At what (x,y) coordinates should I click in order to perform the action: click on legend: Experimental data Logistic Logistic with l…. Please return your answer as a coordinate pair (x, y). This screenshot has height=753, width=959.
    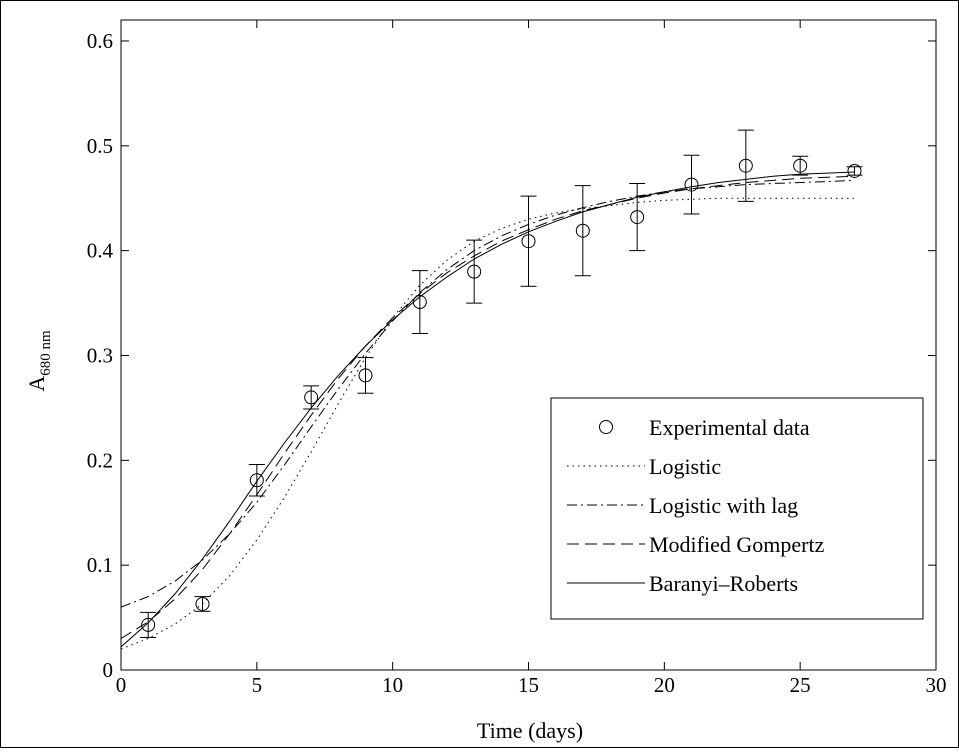
    Looking at the image, I should click on (737, 508).